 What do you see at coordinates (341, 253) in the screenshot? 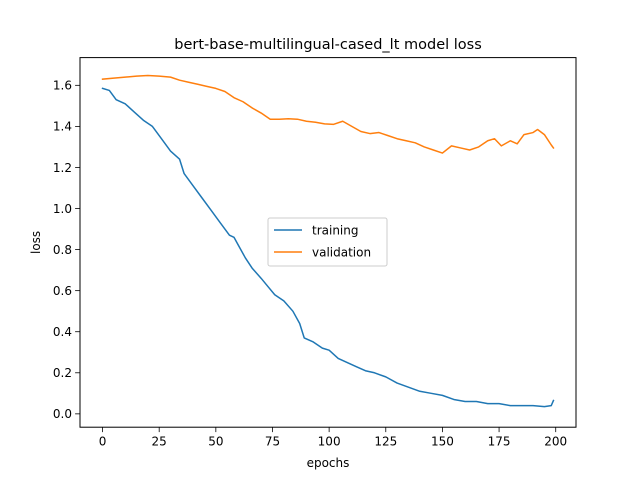
I see `legend-label-validation: validation` at bounding box center [341, 253].